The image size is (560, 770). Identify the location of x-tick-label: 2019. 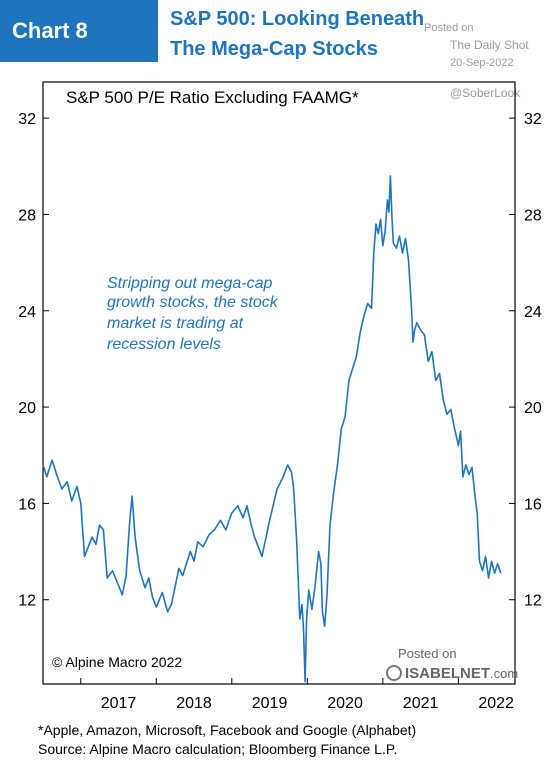
(270, 703).